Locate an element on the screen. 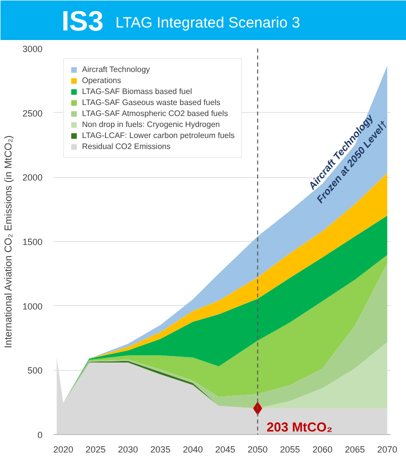 The width and height of the screenshot is (406, 456). x-tick-label: 2050 is located at coordinates (258, 449).